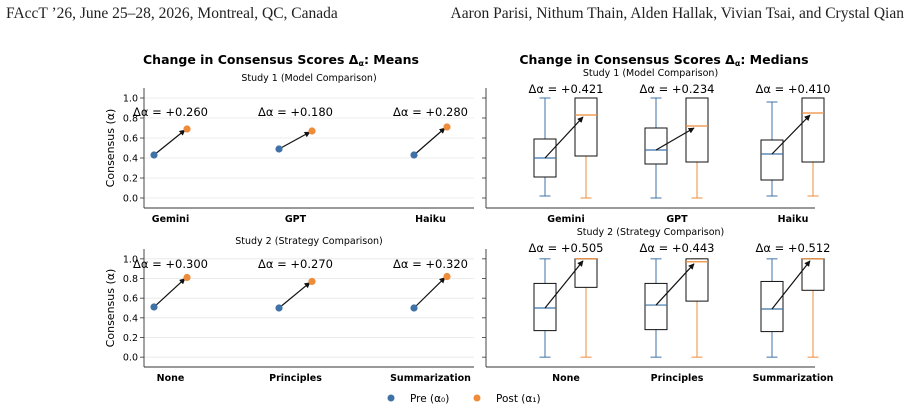 The width and height of the screenshot is (912, 412). I want to click on title-medians-prefix: Change in Consensus Scores, so click(622, 59).